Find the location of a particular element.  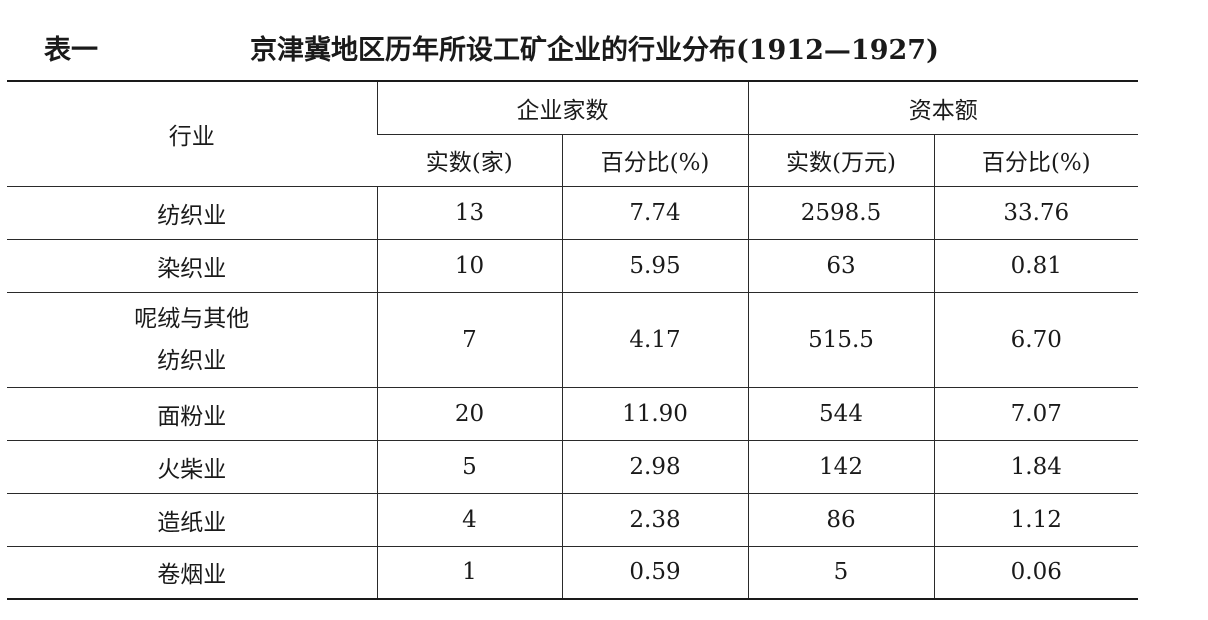

cell-count-percent: 5.95 is located at coordinates (654, 265).